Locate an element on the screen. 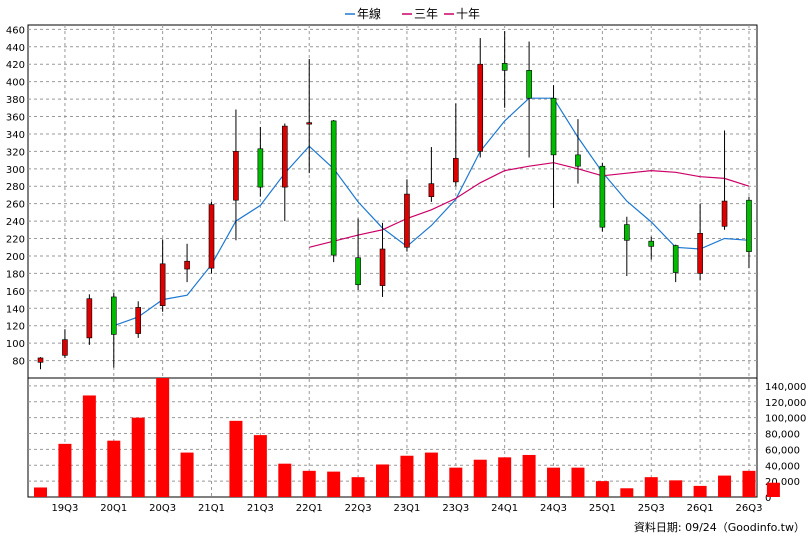  price-tick-label: 300 is located at coordinates (15, 170).